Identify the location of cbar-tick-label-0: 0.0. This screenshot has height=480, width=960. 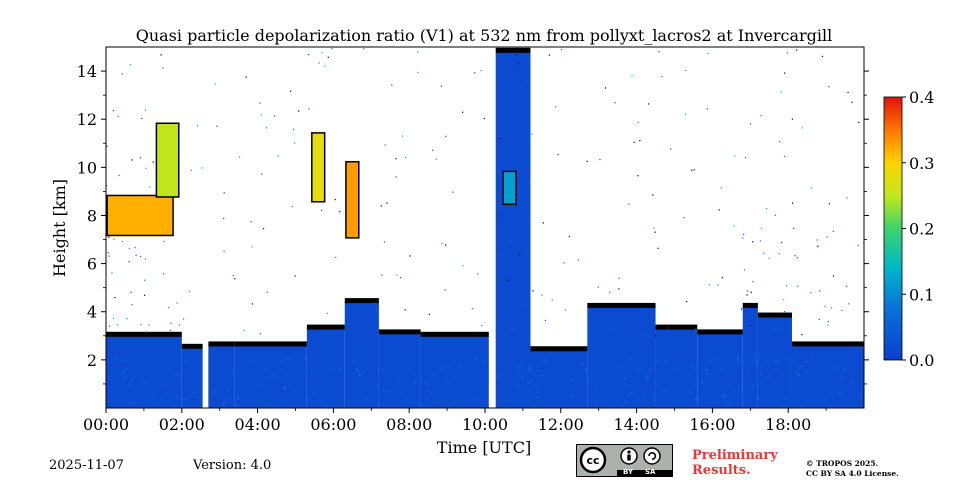
(921, 360).